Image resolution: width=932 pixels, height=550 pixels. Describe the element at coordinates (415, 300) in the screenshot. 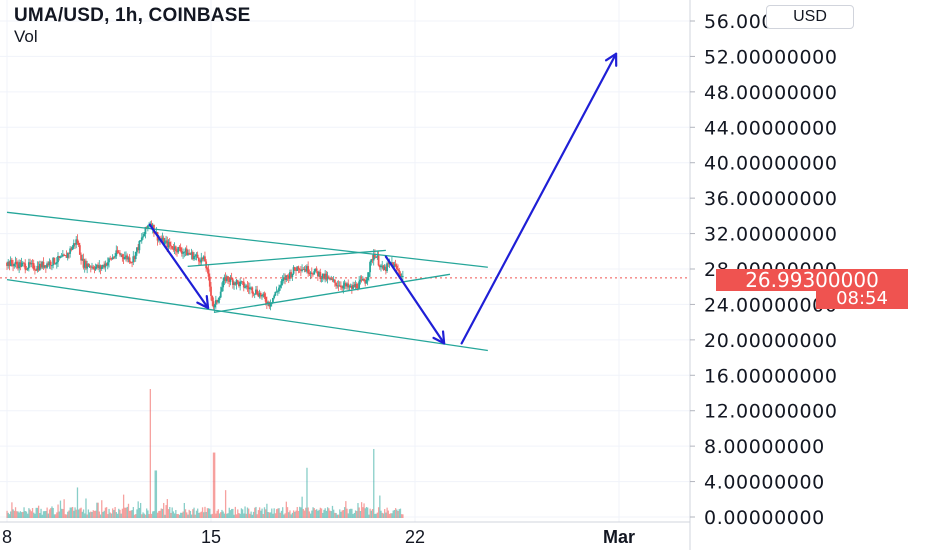

I see `arrow-shaft` at that location.